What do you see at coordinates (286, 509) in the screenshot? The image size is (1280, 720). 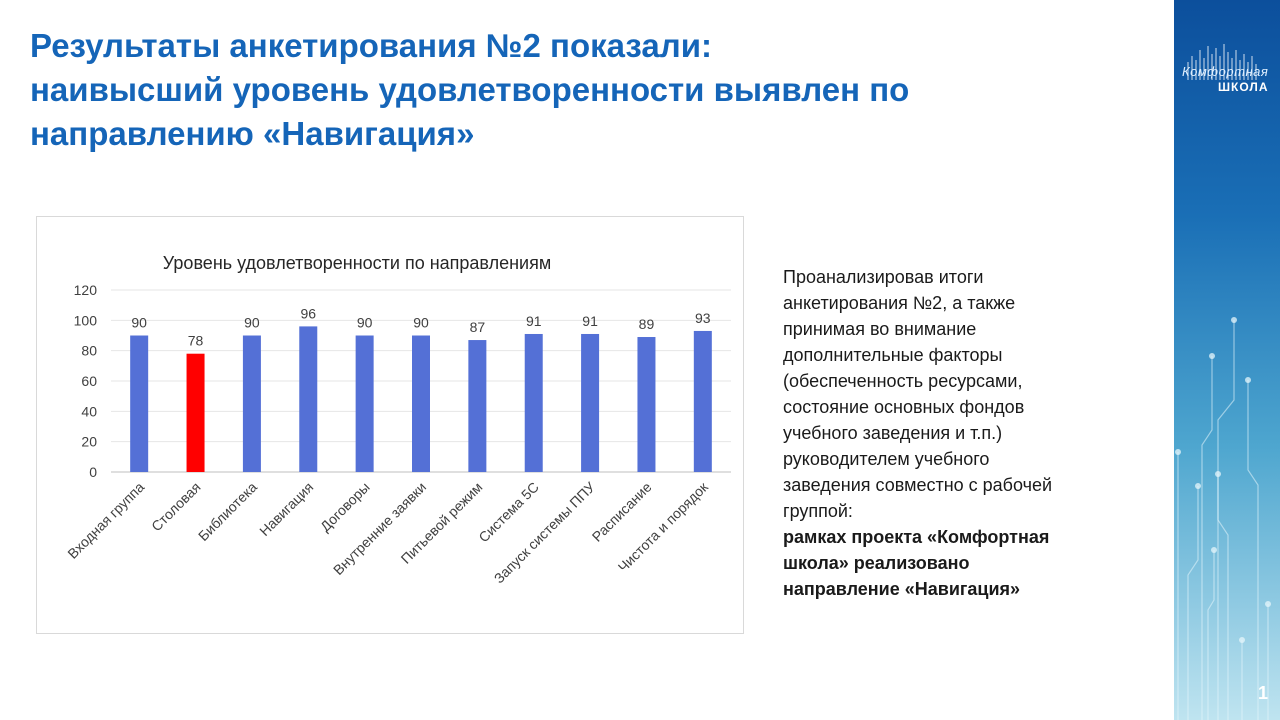 I see `x-tick-label: Навигация` at bounding box center [286, 509].